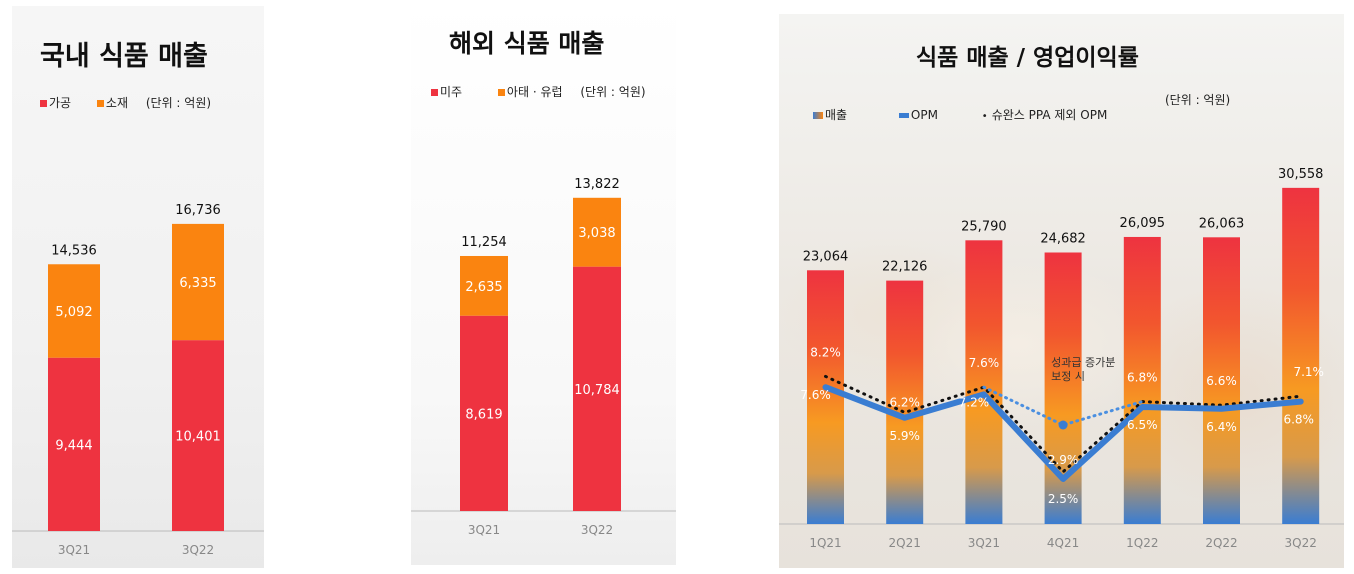 The height and width of the screenshot is (574, 1354). I want to click on opm-ex-ppa-value-label: 2.9%, so click(1063, 460).